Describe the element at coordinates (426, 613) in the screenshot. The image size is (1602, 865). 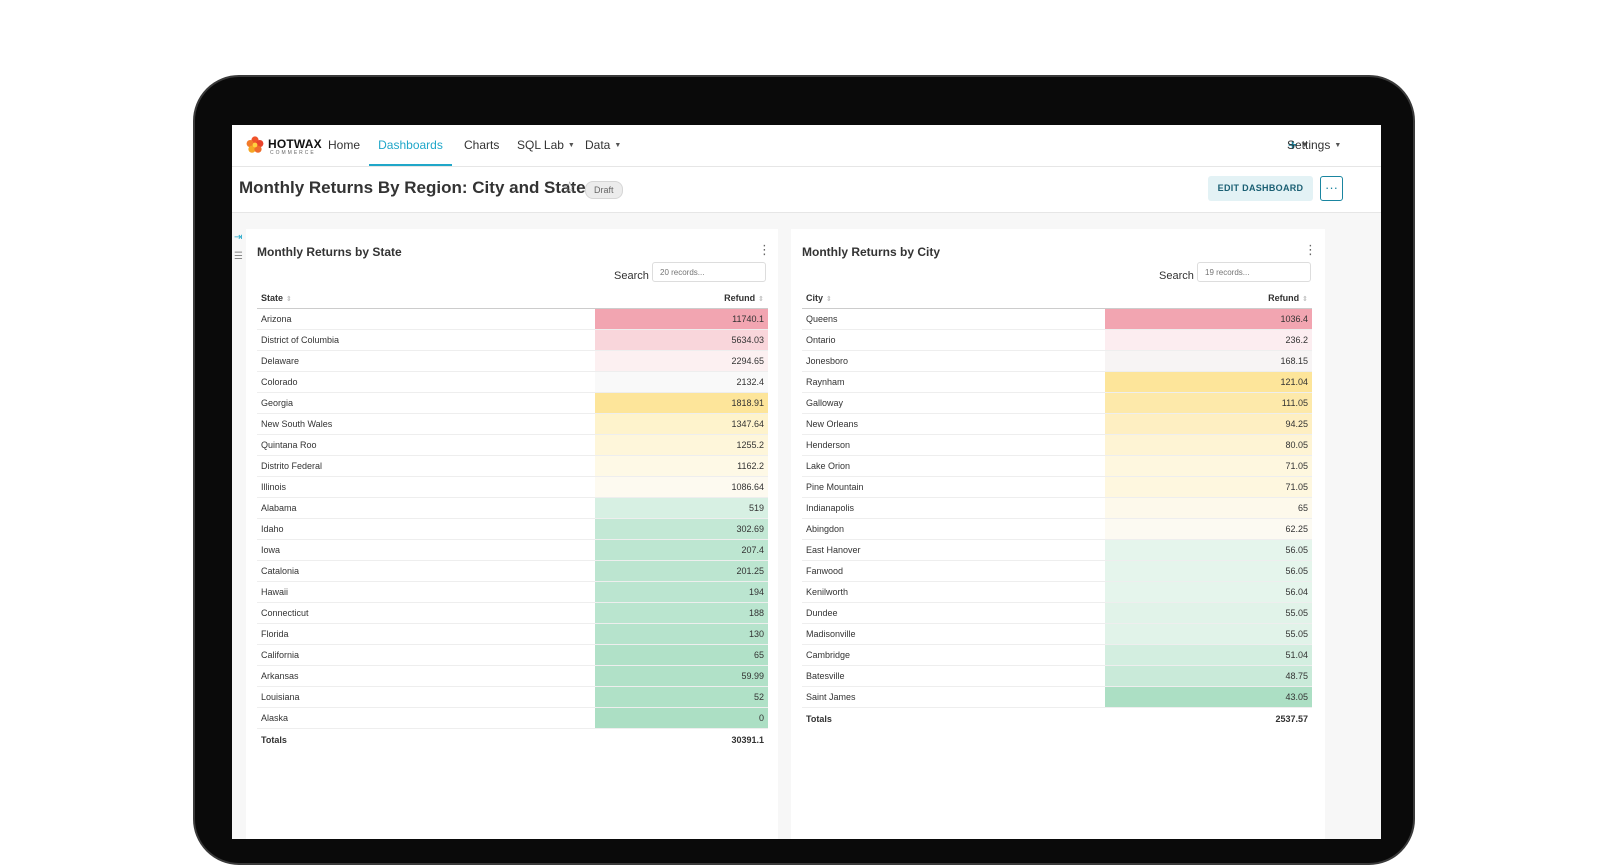
I see `row-name-cell: Connecticut` at that location.